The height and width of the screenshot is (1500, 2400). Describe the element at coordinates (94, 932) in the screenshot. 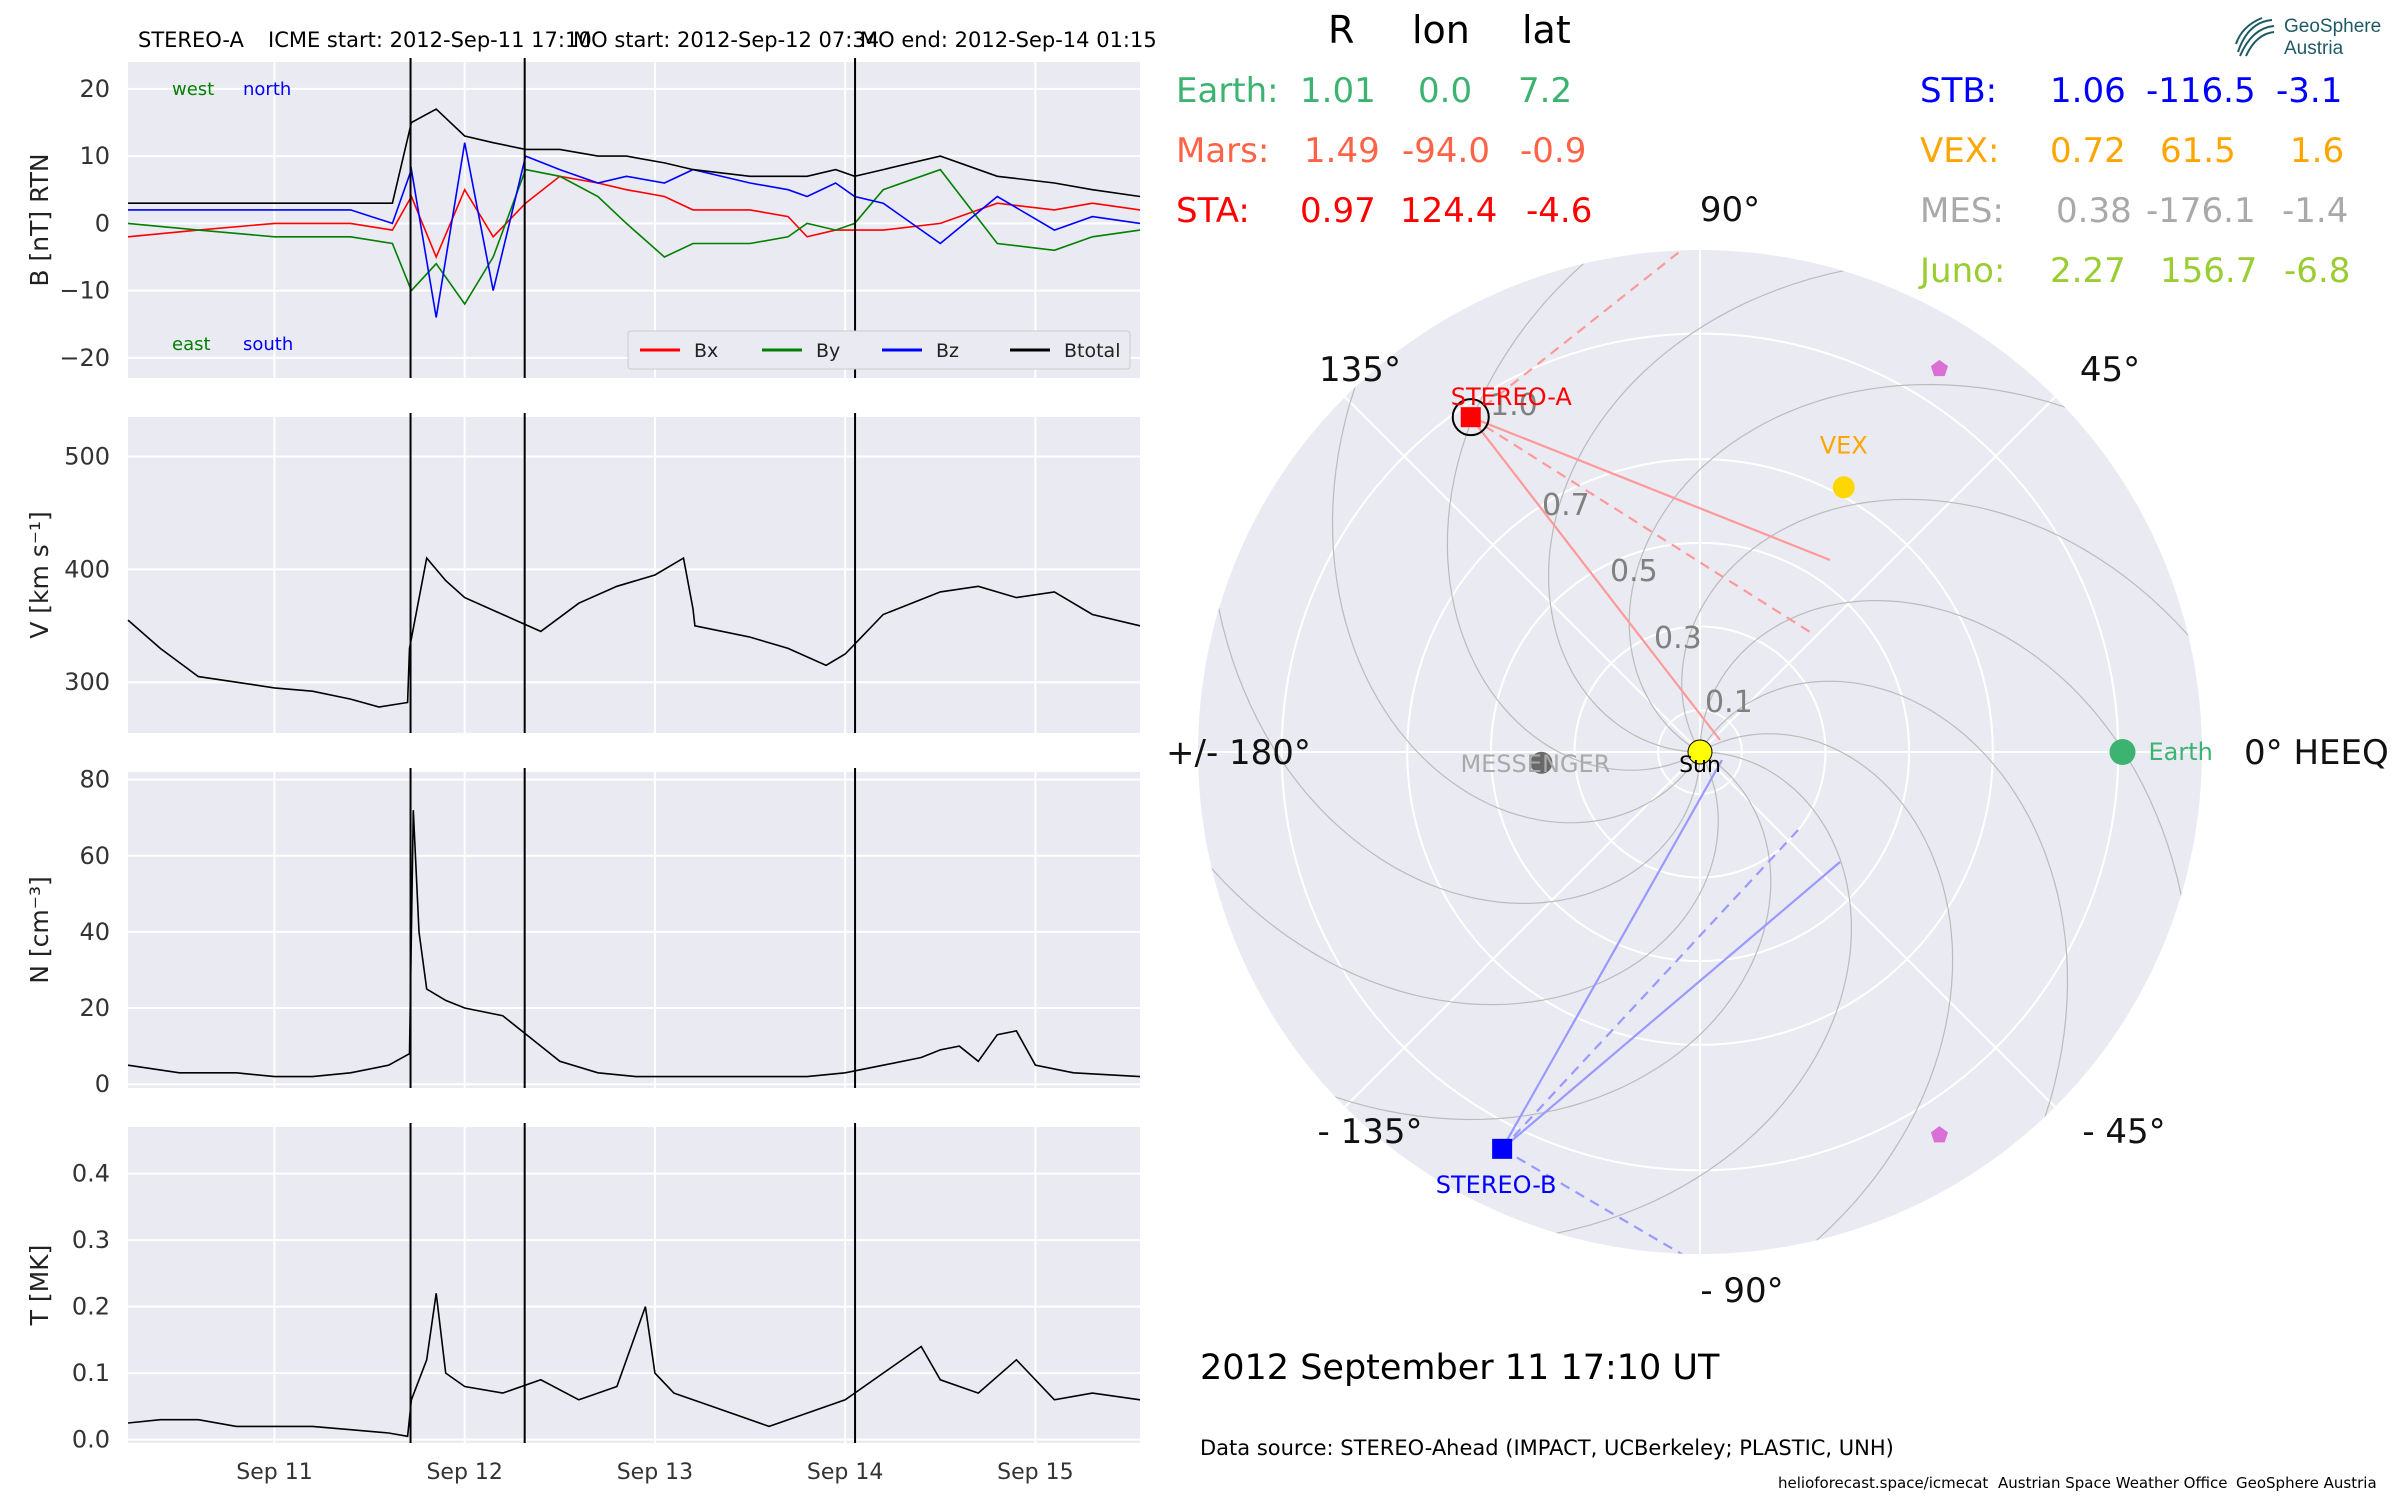

I see `panel-3-y-tick-label: 40` at that location.